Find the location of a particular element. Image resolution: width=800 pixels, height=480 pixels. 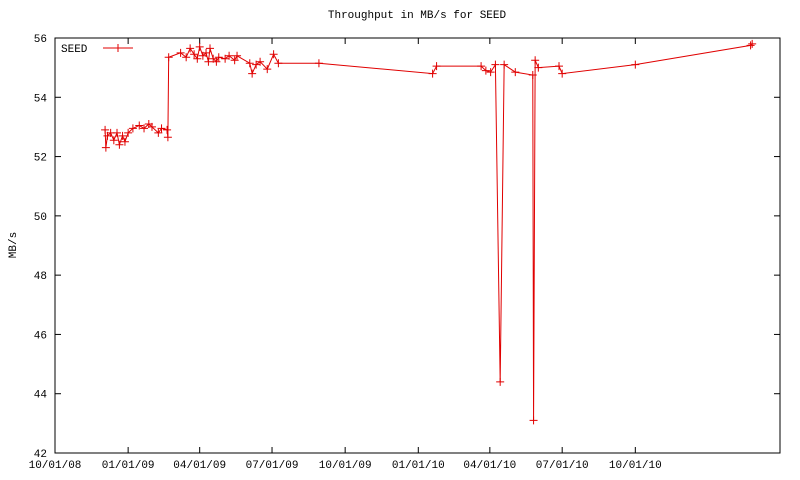

y-tick-label: 54 is located at coordinates (41, 99).